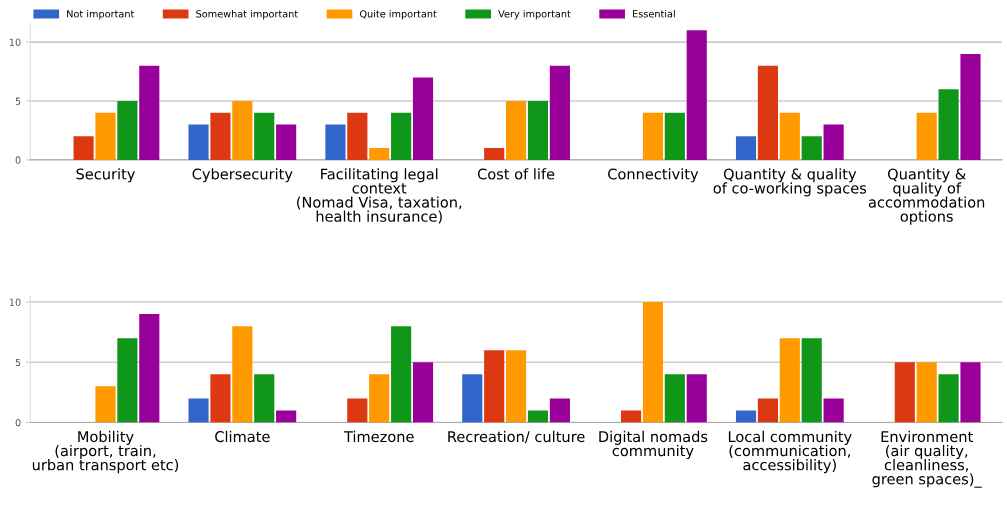 Image resolution: width=1007 pixels, height=506 pixels. What do you see at coordinates (790, 182) in the screenshot?
I see `x-tick-label: Quantity & quality of co-working spaces` at bounding box center [790, 182].